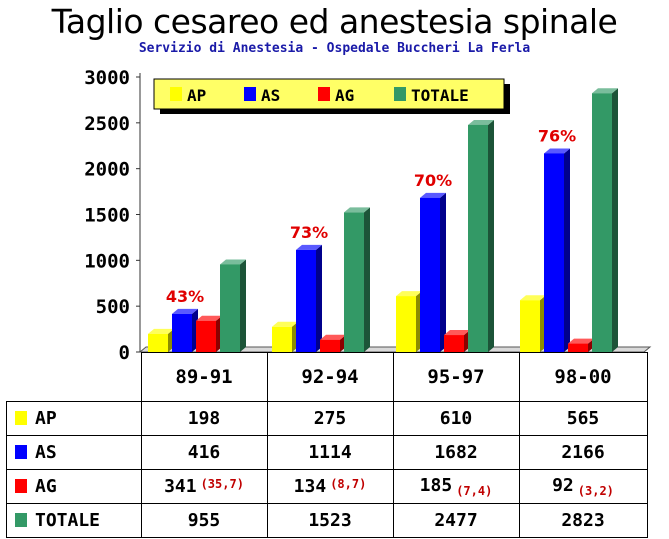  I want to click on table-cell: 565, so click(583, 418).